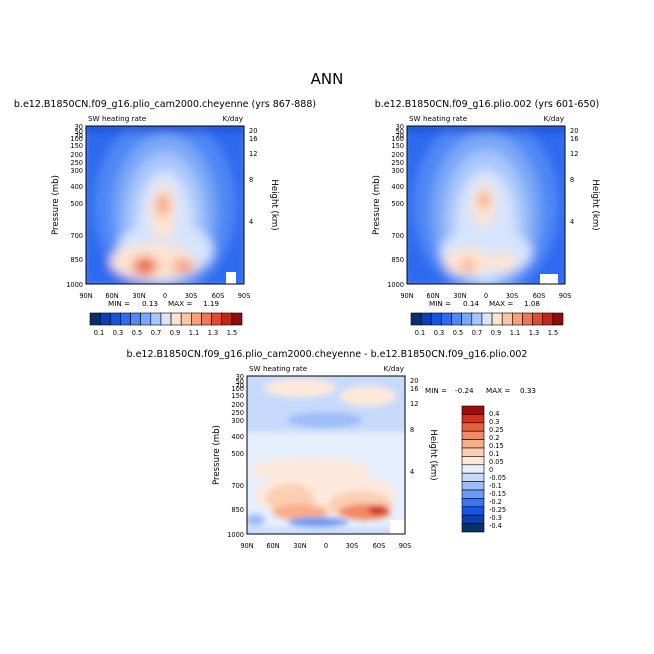 Image resolution: width=654 pixels, height=654 pixels. Describe the element at coordinates (76, 260) in the screenshot. I see `y-tick-label: 850` at that location.